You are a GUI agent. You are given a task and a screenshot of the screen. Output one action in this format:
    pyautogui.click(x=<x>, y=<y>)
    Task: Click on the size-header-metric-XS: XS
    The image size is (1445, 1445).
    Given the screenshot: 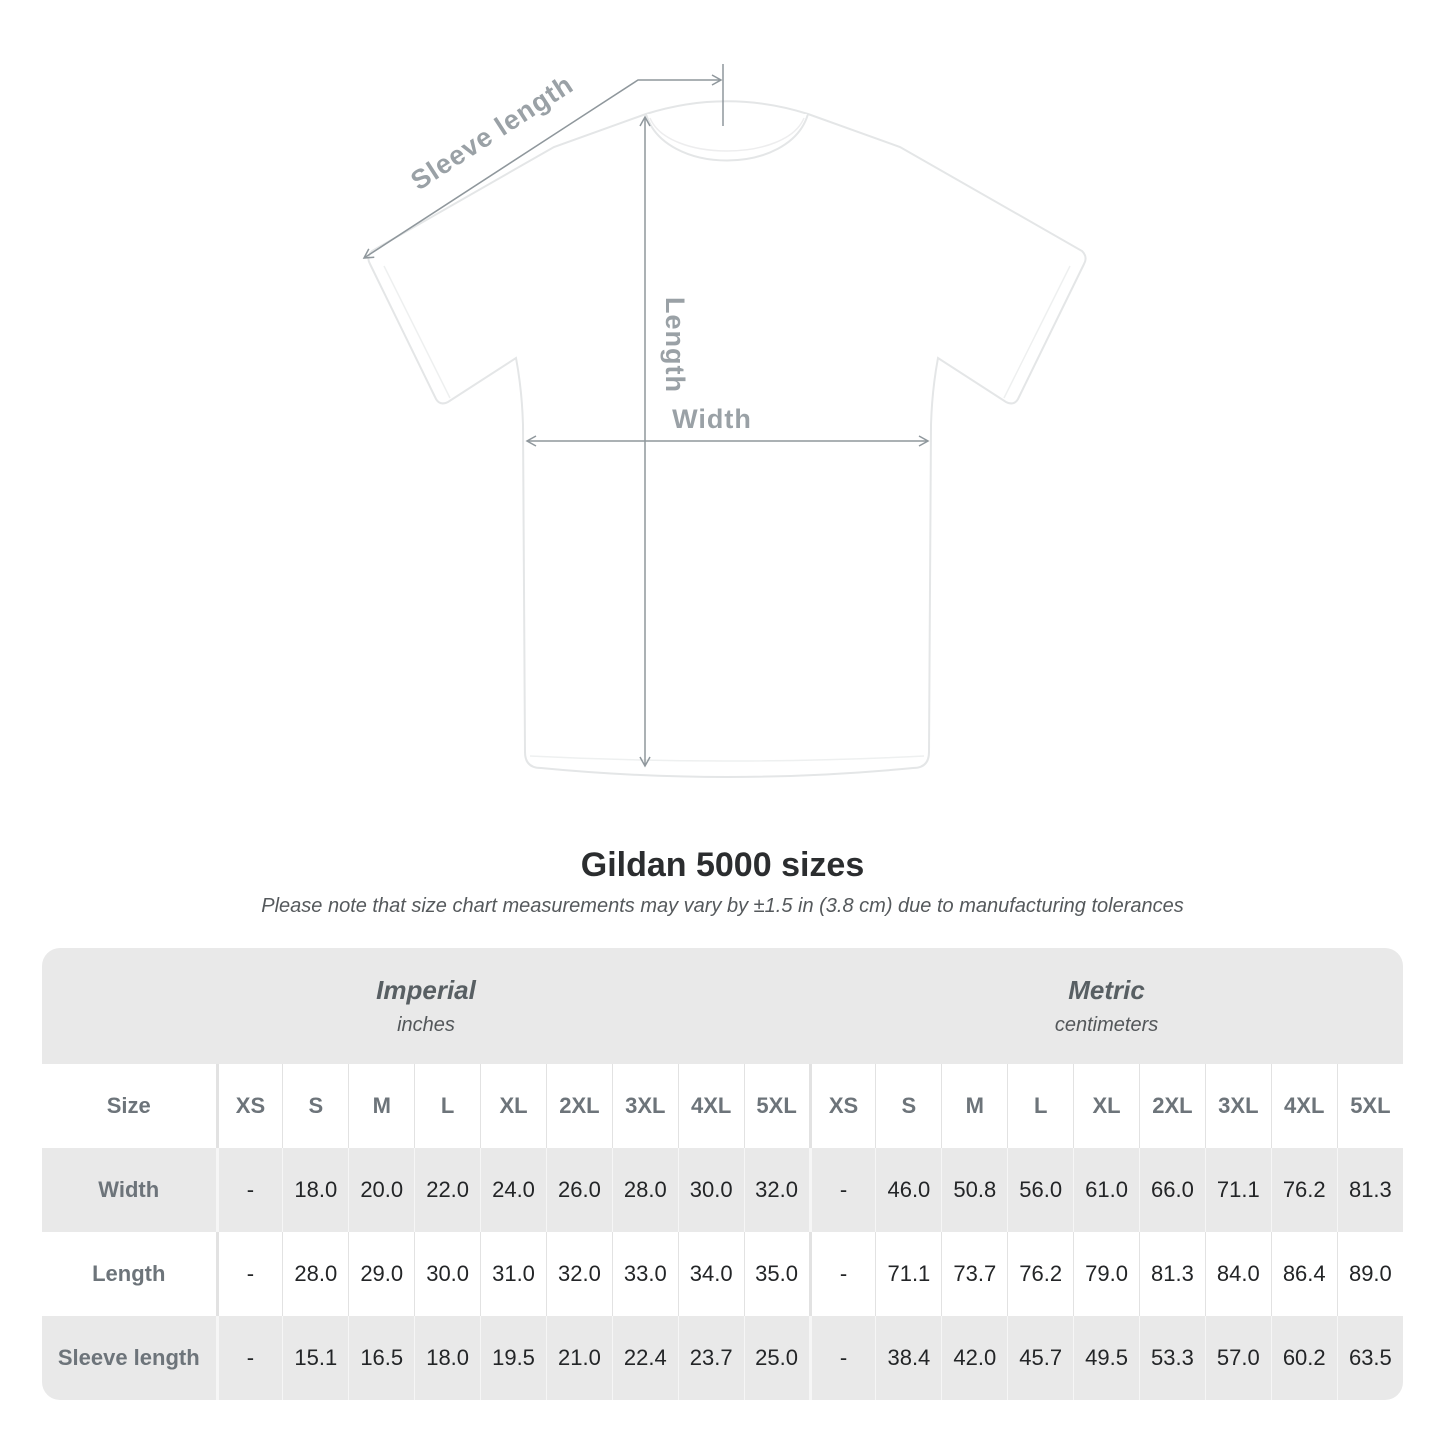 What is the action you would take?
    pyautogui.click(x=842, y=1106)
    